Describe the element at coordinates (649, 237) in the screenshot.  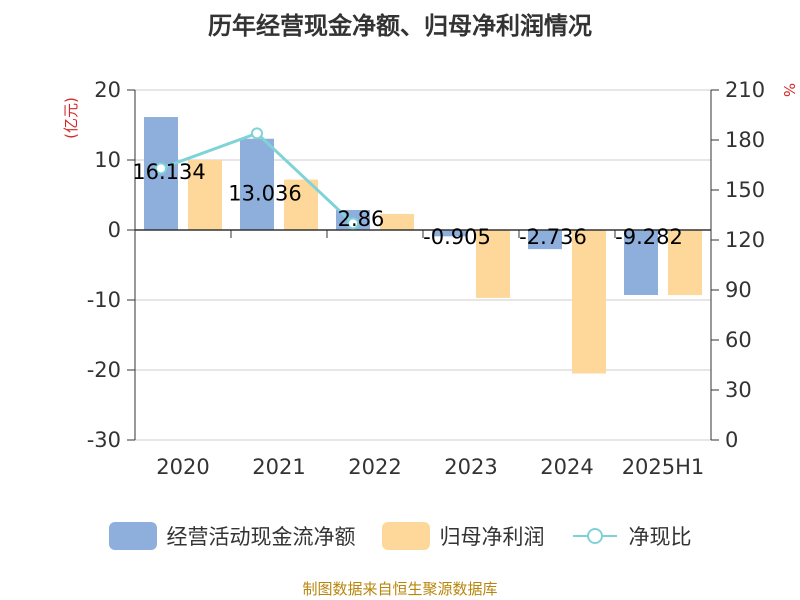
I see `data-label-cash-flow: -9.282` at that location.